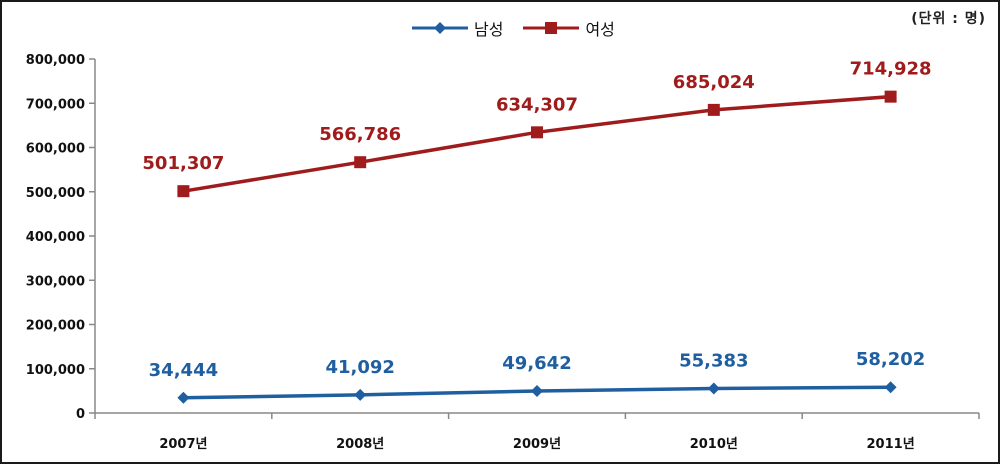  What do you see at coordinates (536, 363) in the screenshot?
I see `data-label-male: 49,642` at bounding box center [536, 363].